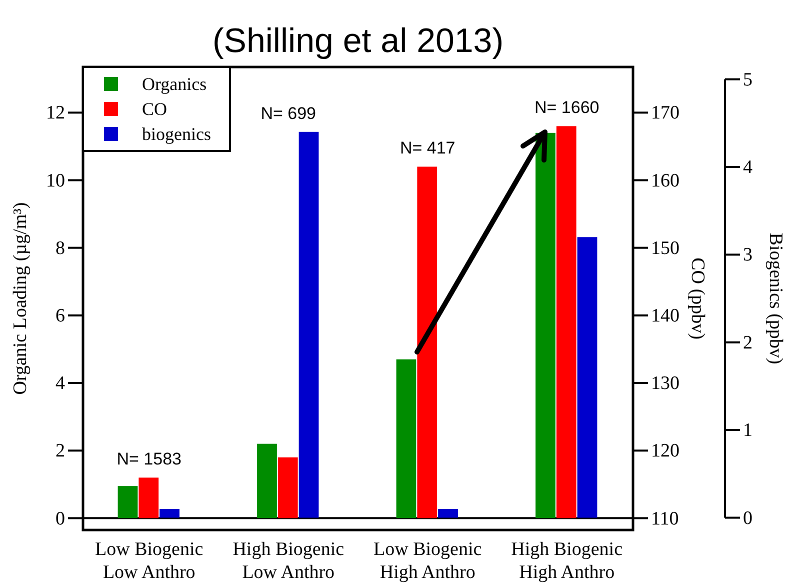  Describe the element at coordinates (665, 451) in the screenshot. I see `y2-tick-label: 120` at that location.